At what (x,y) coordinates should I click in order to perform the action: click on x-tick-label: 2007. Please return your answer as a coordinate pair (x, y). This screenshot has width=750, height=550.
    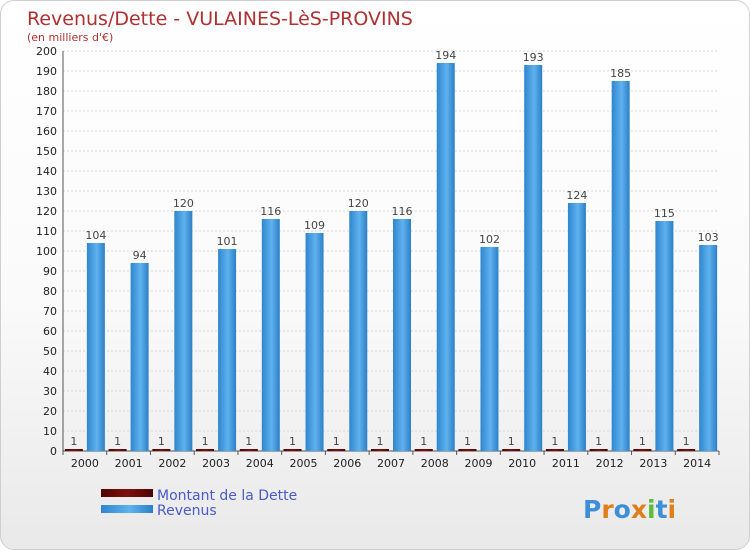
    Looking at the image, I should click on (391, 463).